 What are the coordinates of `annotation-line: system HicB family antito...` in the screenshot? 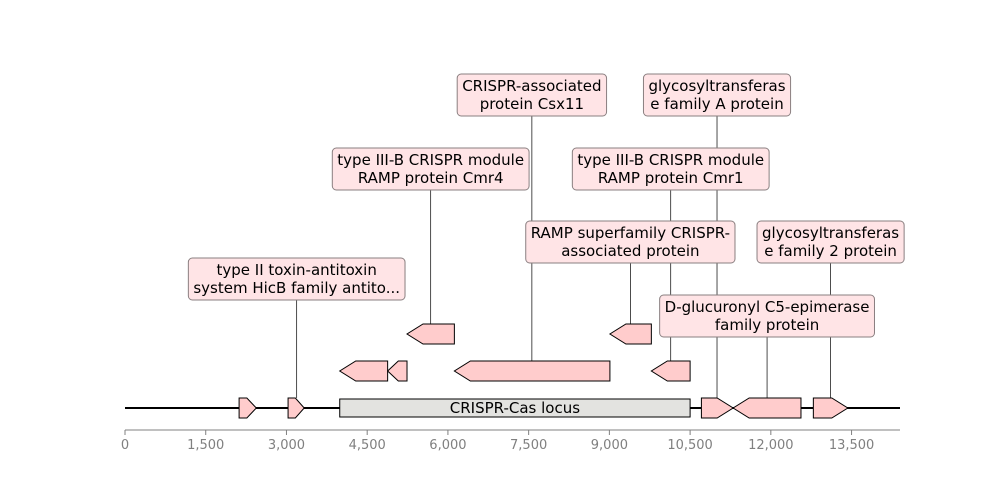 It's located at (296, 288).